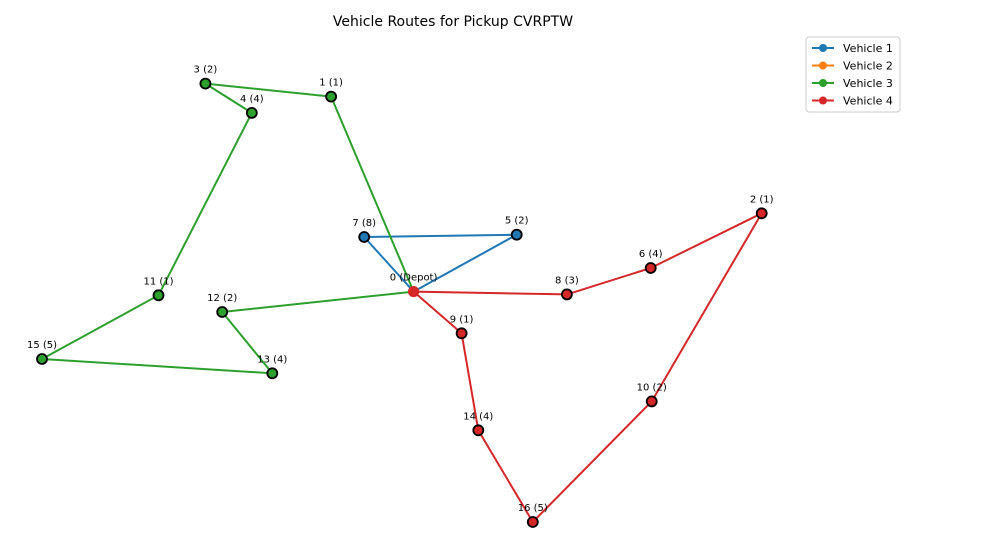  What do you see at coordinates (206, 70) in the screenshot?
I see `node-label-3: 3 (2)` at bounding box center [206, 70].